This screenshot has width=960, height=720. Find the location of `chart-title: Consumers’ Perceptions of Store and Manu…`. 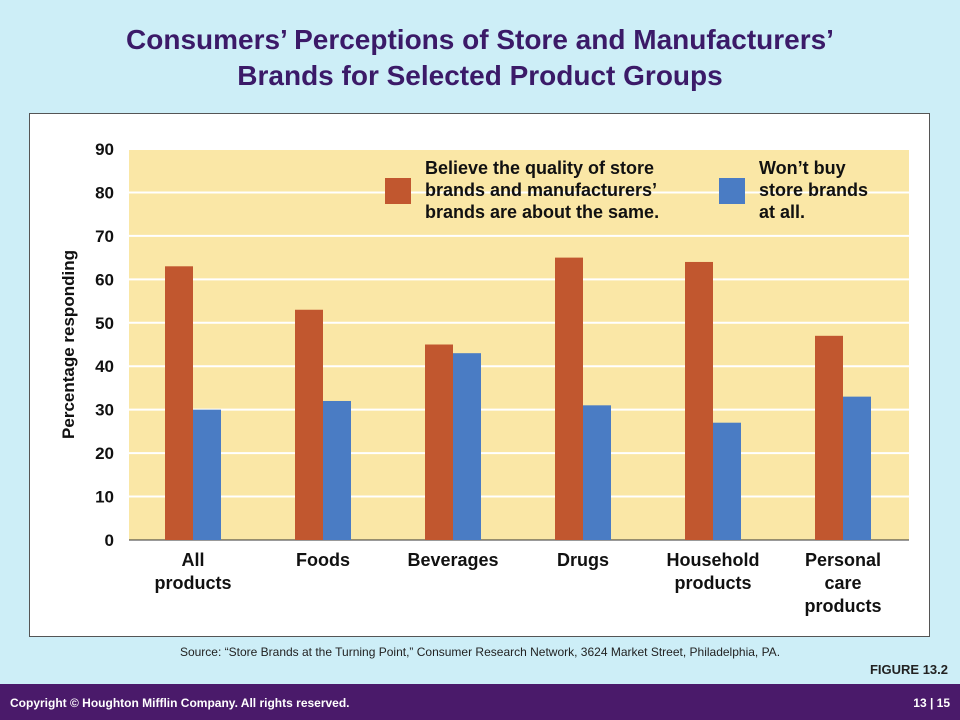

chart-title: Consumers’ Perceptions of Store and Manu… is located at coordinates (480, 58).